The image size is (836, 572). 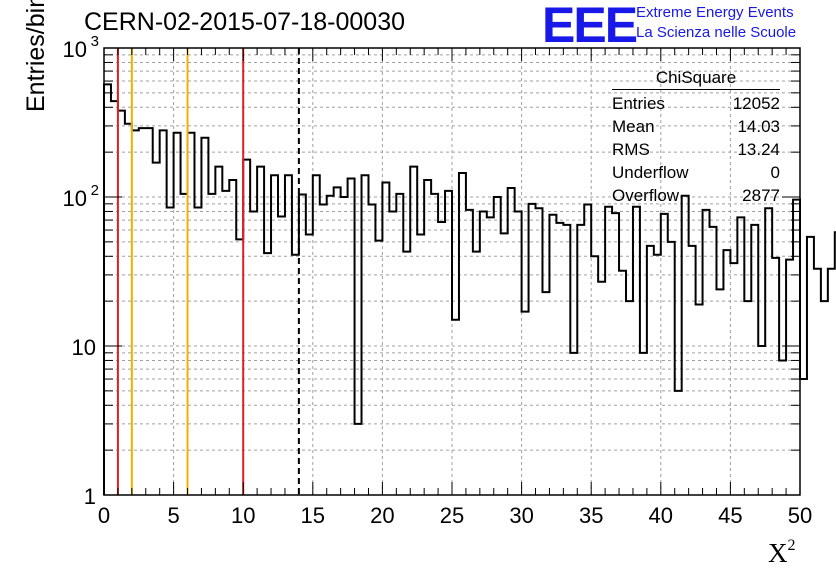 What do you see at coordinates (36, 56) in the screenshot?
I see `y-axis-label: Entries/bin` at bounding box center [36, 56].